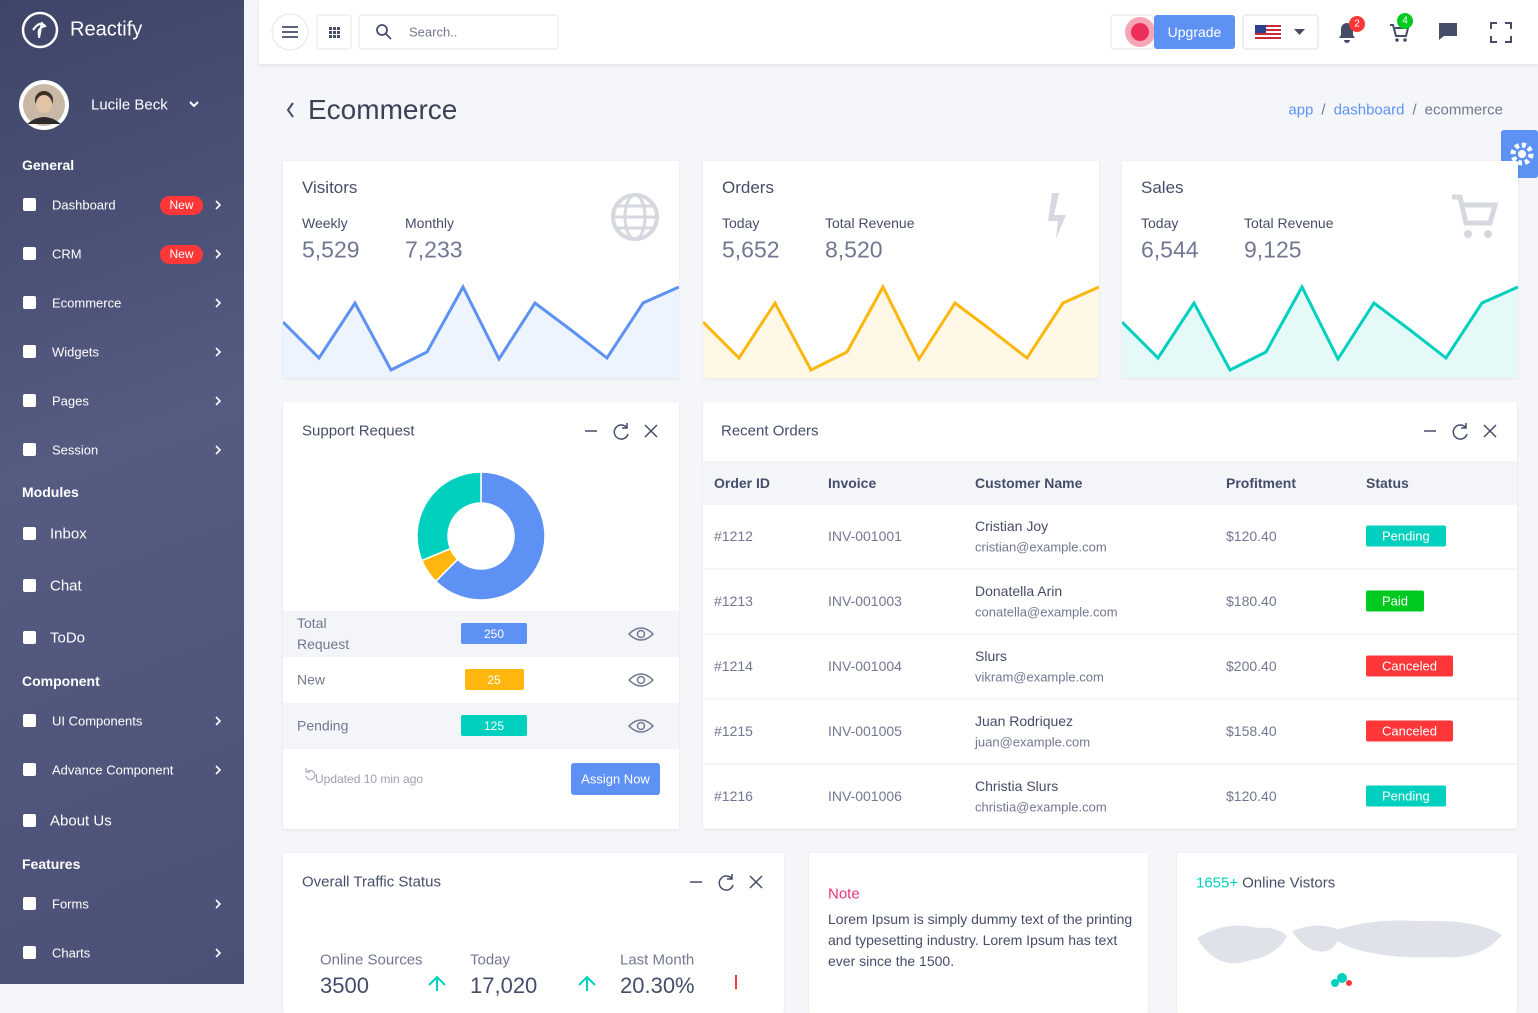  Describe the element at coordinates (1409, 731) in the screenshot. I see `status-badge: Canceled` at that location.